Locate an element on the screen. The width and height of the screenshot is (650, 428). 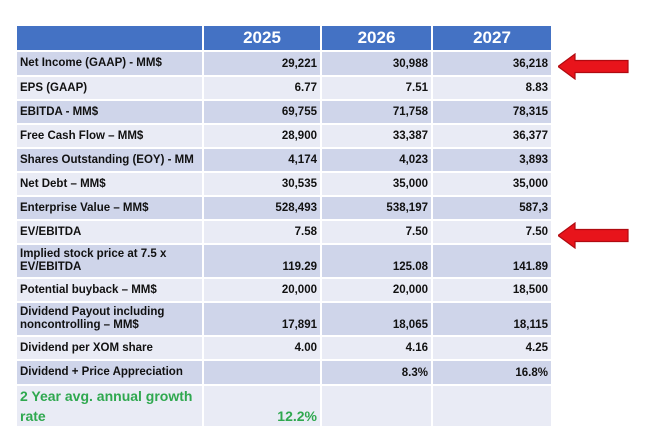
row-label: Implied stock price at 7.5 x EV/EBITDA is located at coordinates (110, 261).